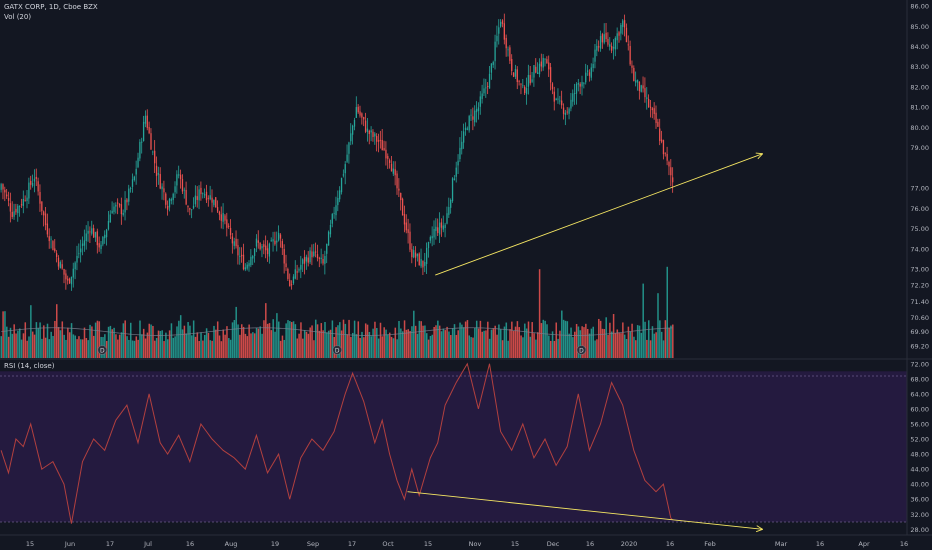  Describe the element at coordinates (781, 544) in the screenshot. I see `time-tick-label: Mar` at that location.